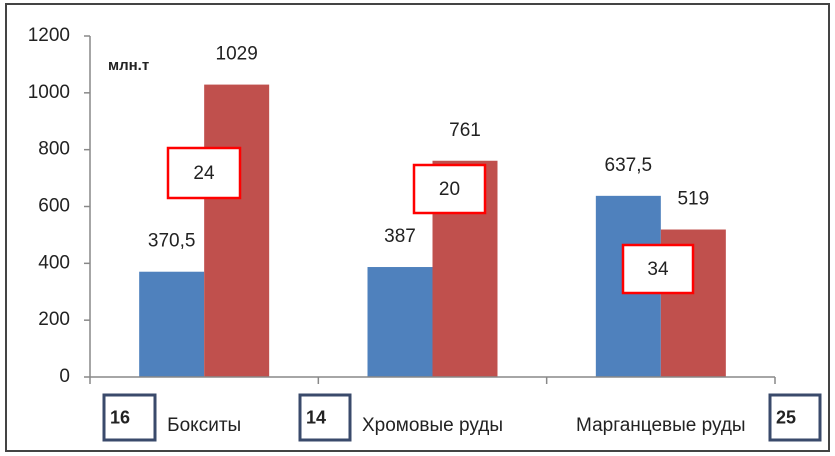 The width and height of the screenshot is (835, 456). What do you see at coordinates (49, 92) in the screenshot?
I see `y-tick-label: 1000` at bounding box center [49, 92].